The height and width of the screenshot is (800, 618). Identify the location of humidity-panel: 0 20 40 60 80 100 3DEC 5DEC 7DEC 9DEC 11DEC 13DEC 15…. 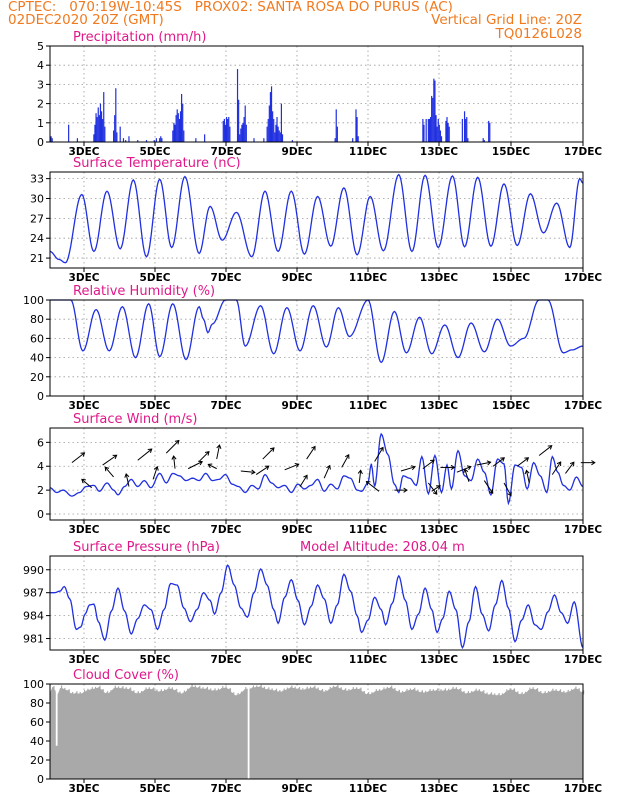
(312, 348).